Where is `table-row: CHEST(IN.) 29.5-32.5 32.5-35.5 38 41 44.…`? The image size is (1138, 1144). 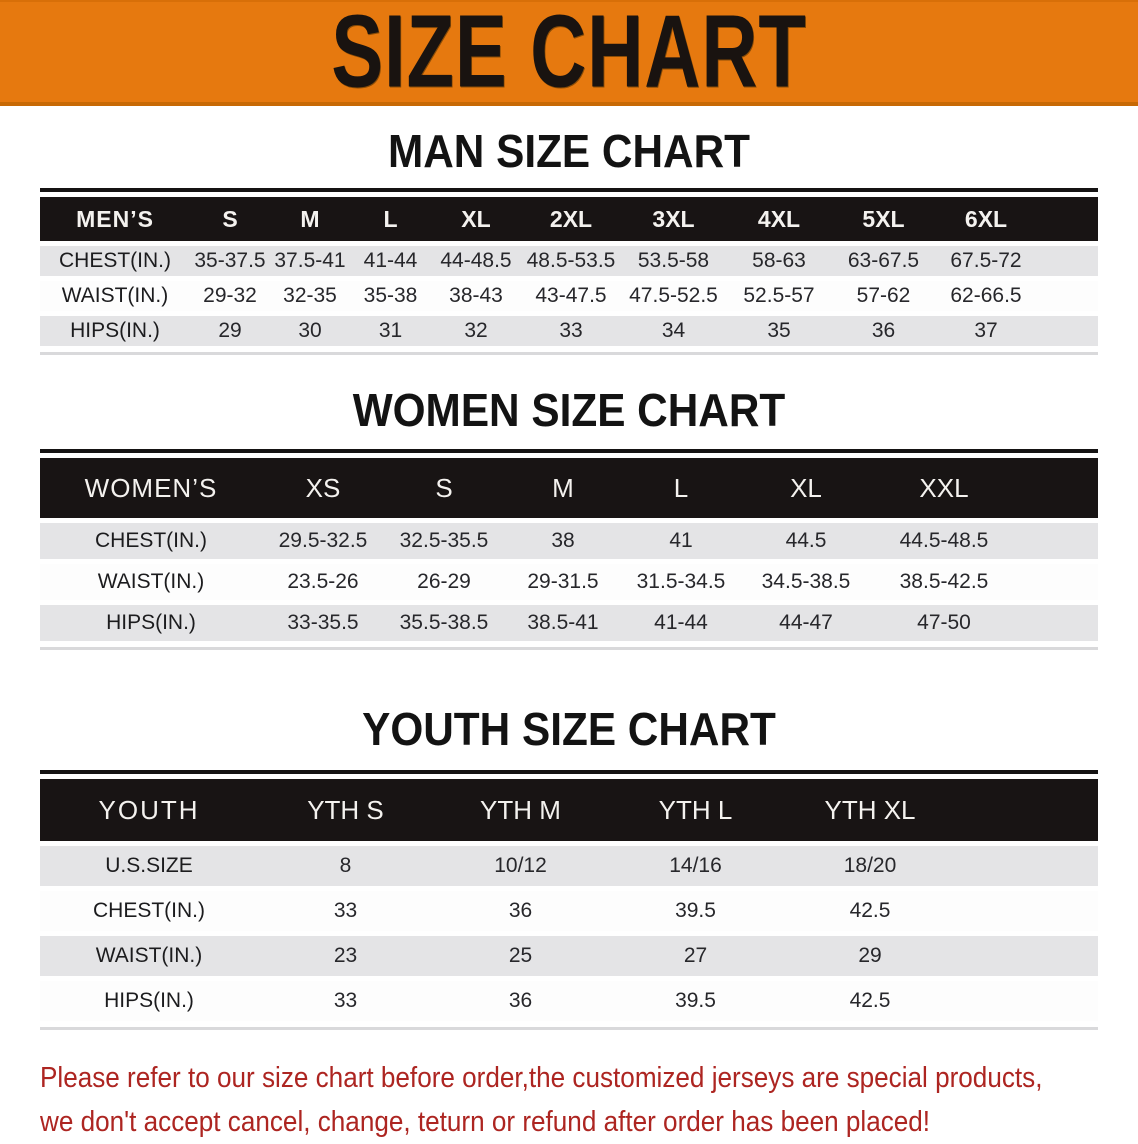
table-row: CHEST(IN.) 29.5-32.5 32.5-35.5 38 41 44.… is located at coordinates (569, 541).